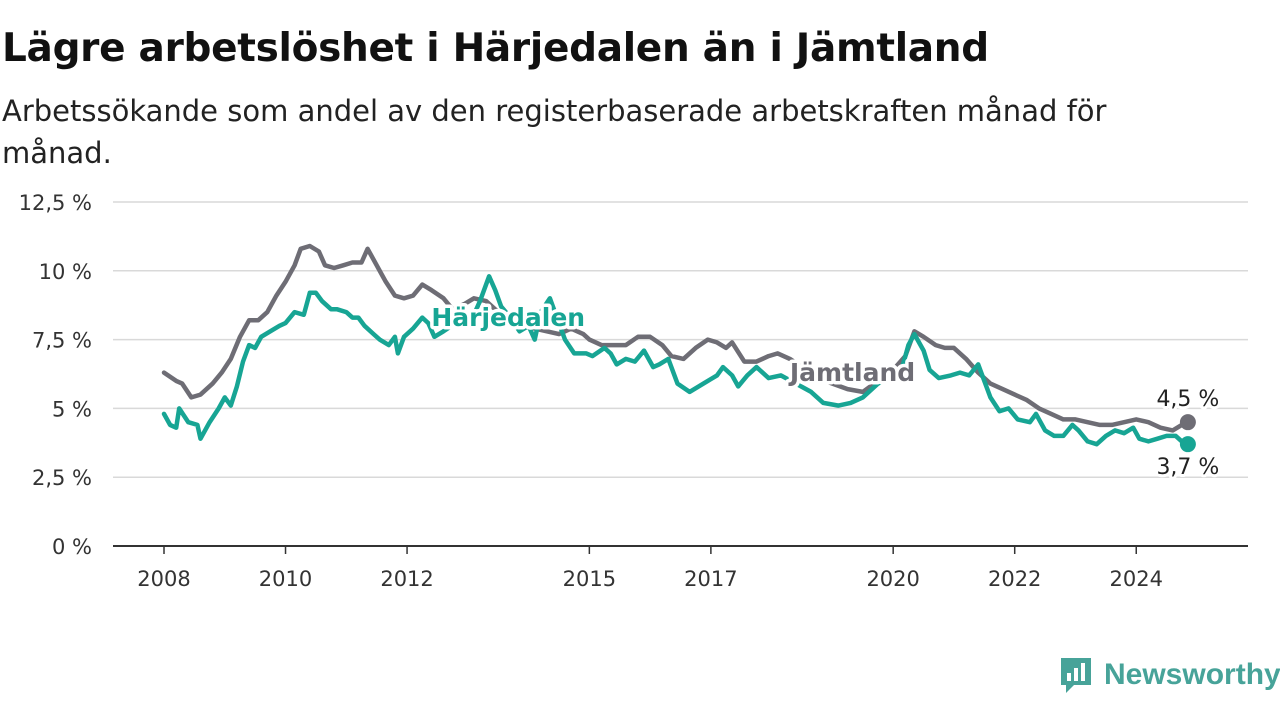 The image size is (1280, 720). What do you see at coordinates (1014, 579) in the screenshot?
I see `x-tick-label: 2022` at bounding box center [1014, 579].